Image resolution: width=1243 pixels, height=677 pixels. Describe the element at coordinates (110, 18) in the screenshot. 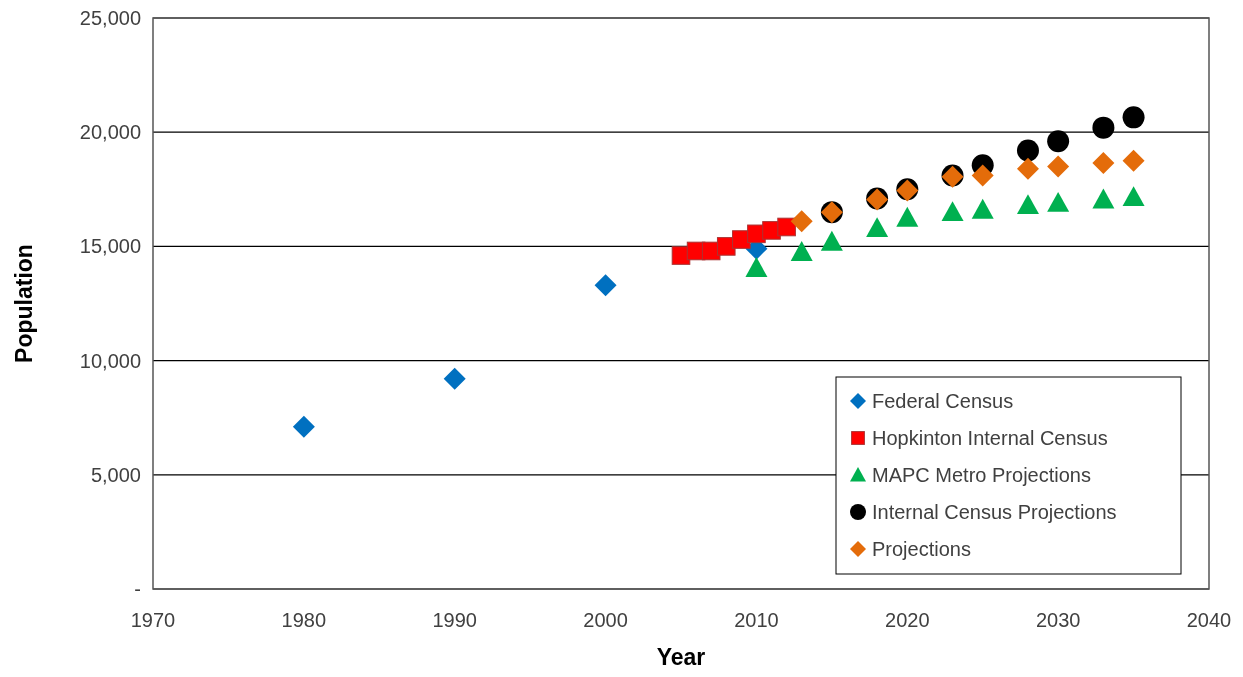

I see `y-tick-label: 25,000` at that location.